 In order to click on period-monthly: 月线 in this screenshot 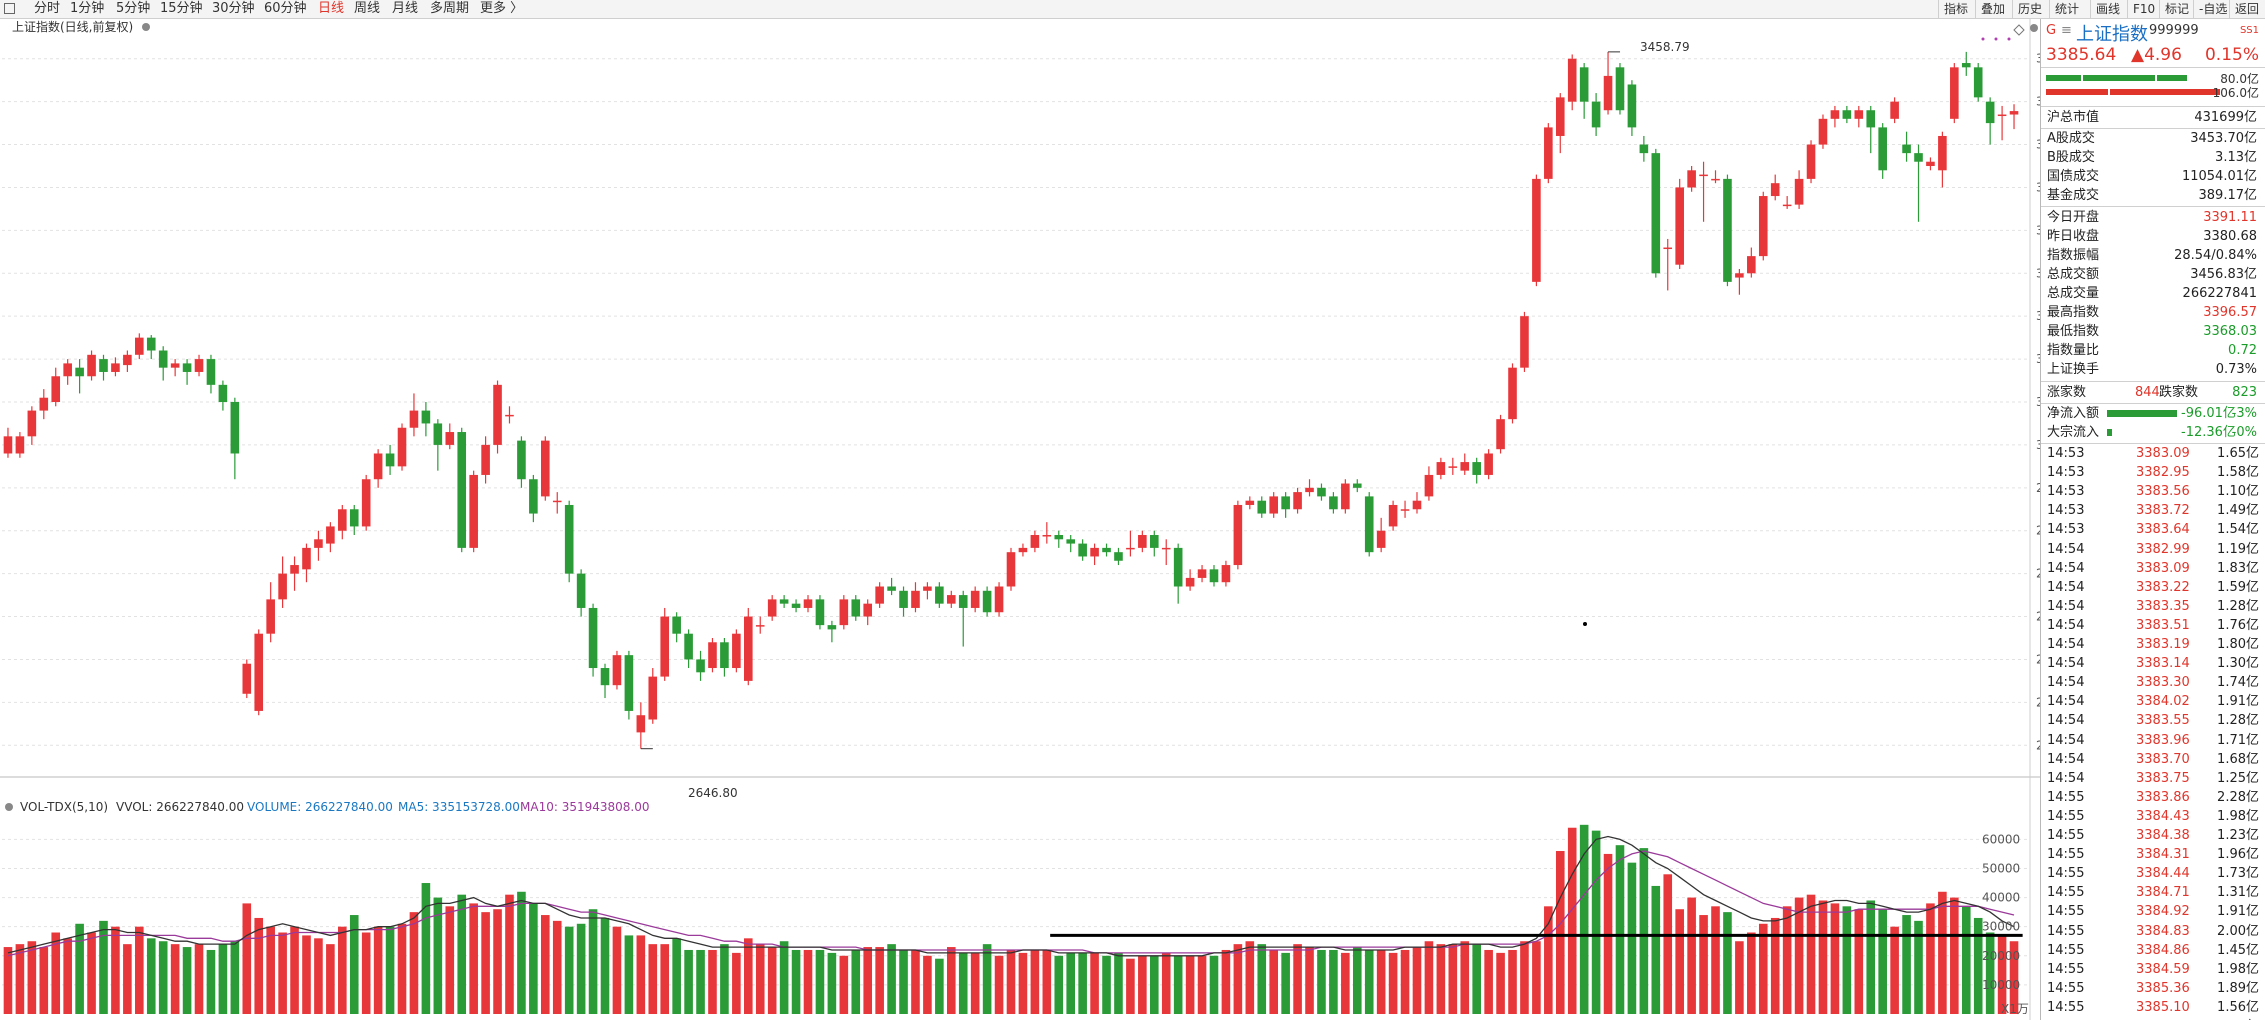, I will do `click(405, 8)`.